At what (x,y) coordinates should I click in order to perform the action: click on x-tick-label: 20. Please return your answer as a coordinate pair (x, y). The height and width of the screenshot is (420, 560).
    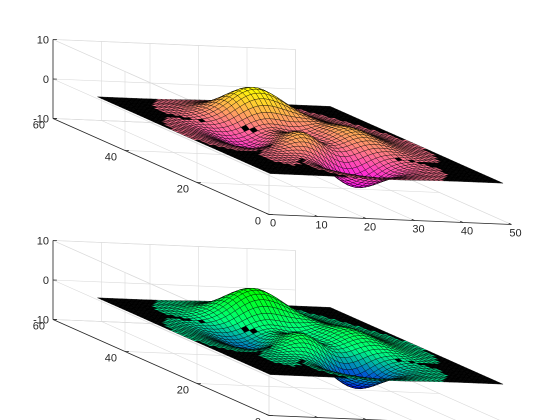
    Looking at the image, I should click on (370, 228).